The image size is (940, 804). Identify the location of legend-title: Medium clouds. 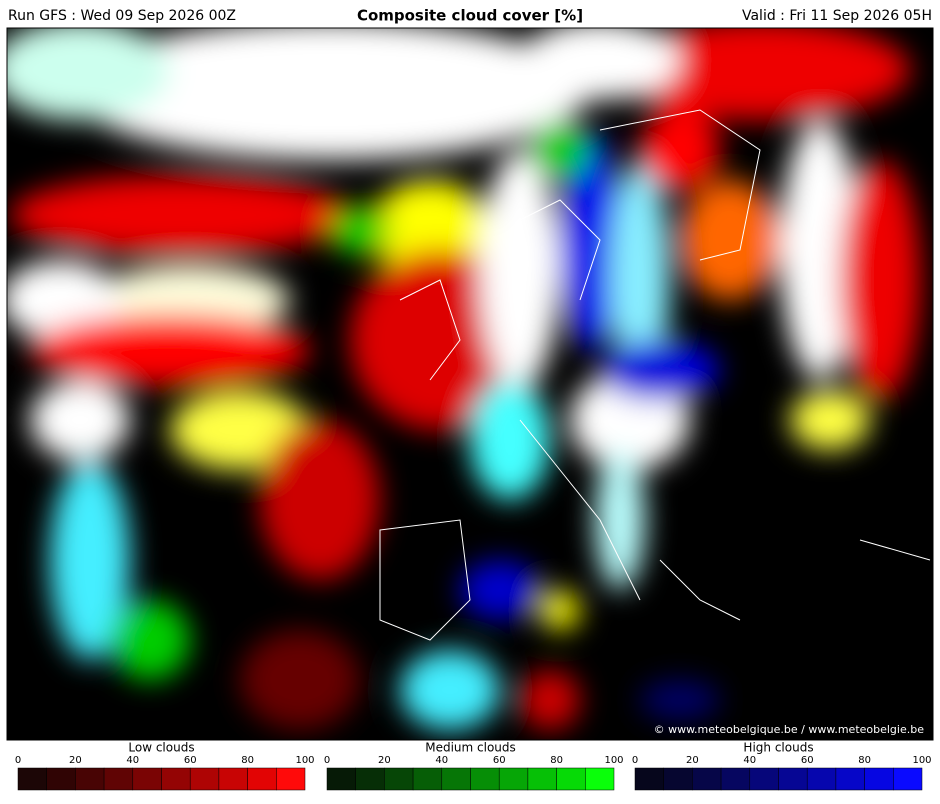
(470, 748).